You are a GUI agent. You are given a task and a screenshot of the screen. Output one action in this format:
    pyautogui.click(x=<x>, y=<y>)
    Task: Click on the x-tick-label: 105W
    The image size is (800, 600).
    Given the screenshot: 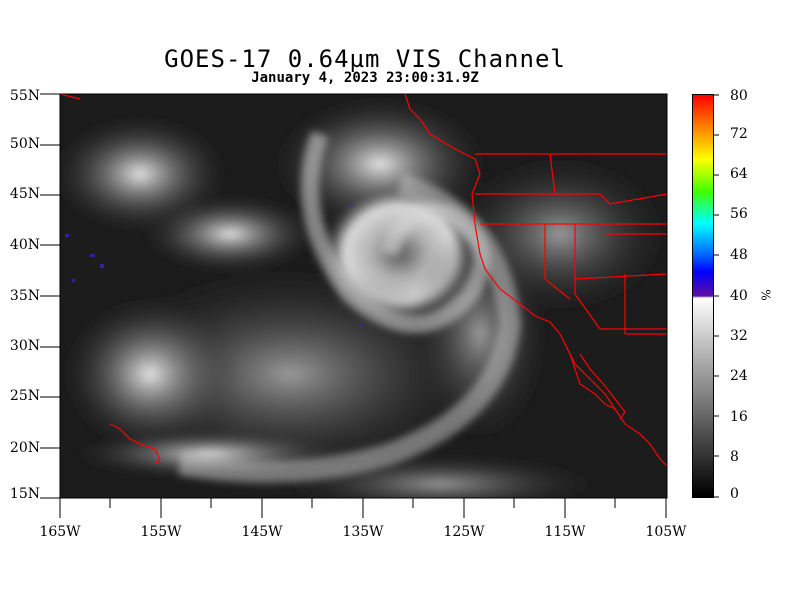 What is the action you would take?
    pyautogui.click(x=666, y=532)
    